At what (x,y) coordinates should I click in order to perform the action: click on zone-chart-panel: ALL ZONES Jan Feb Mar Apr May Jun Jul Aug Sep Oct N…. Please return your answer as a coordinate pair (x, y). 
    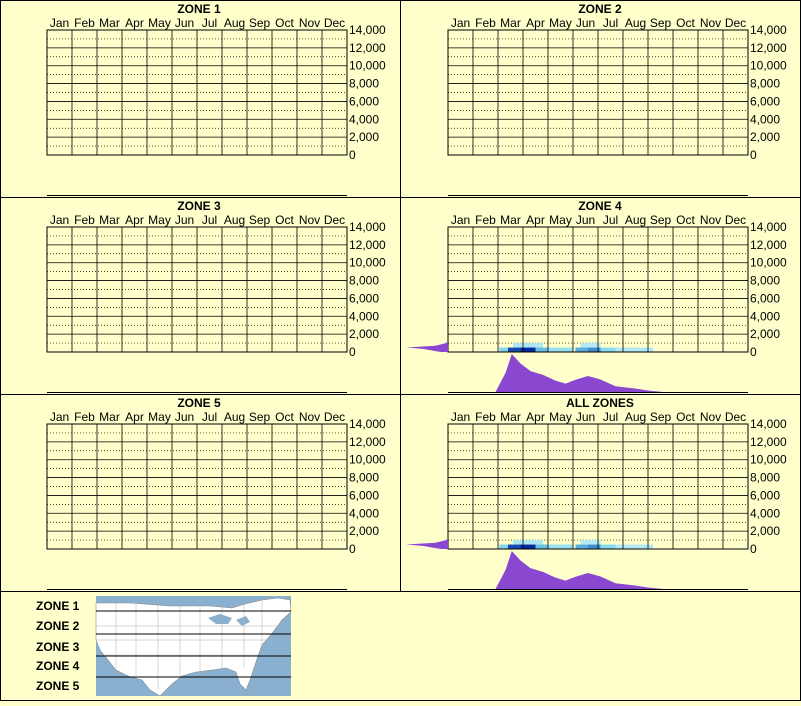
    Looking at the image, I should click on (596, 493).